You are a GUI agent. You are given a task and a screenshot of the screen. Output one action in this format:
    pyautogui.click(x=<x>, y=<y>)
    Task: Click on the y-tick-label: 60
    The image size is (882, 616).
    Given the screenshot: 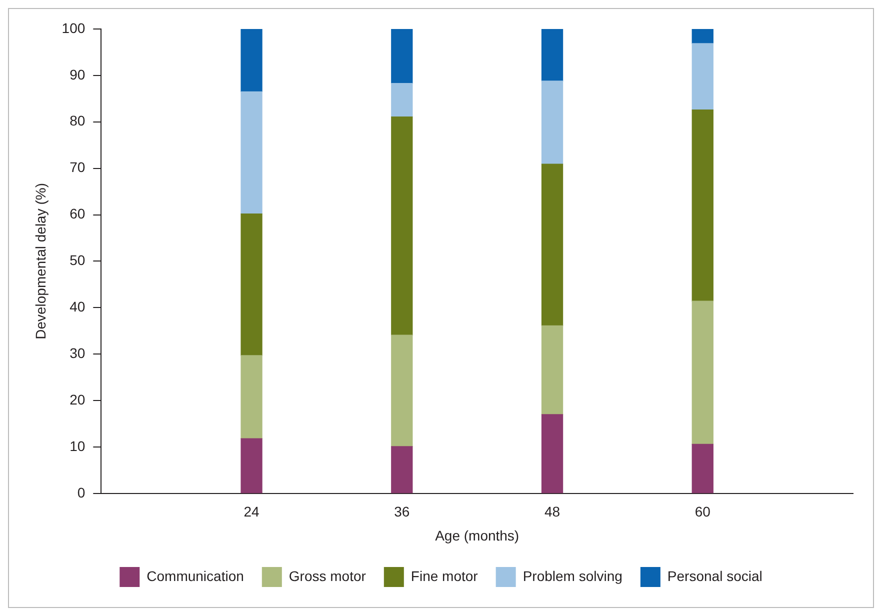 What is the action you would take?
    pyautogui.click(x=78, y=214)
    